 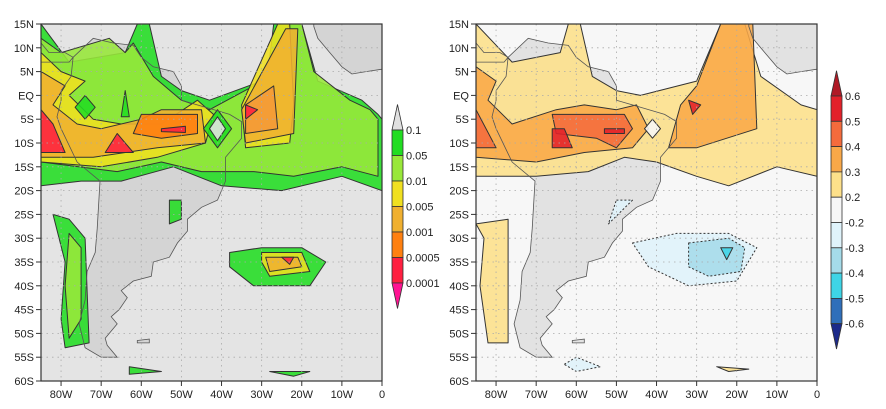 I want to click on contour-region--0.3, so click(x=717, y=257).